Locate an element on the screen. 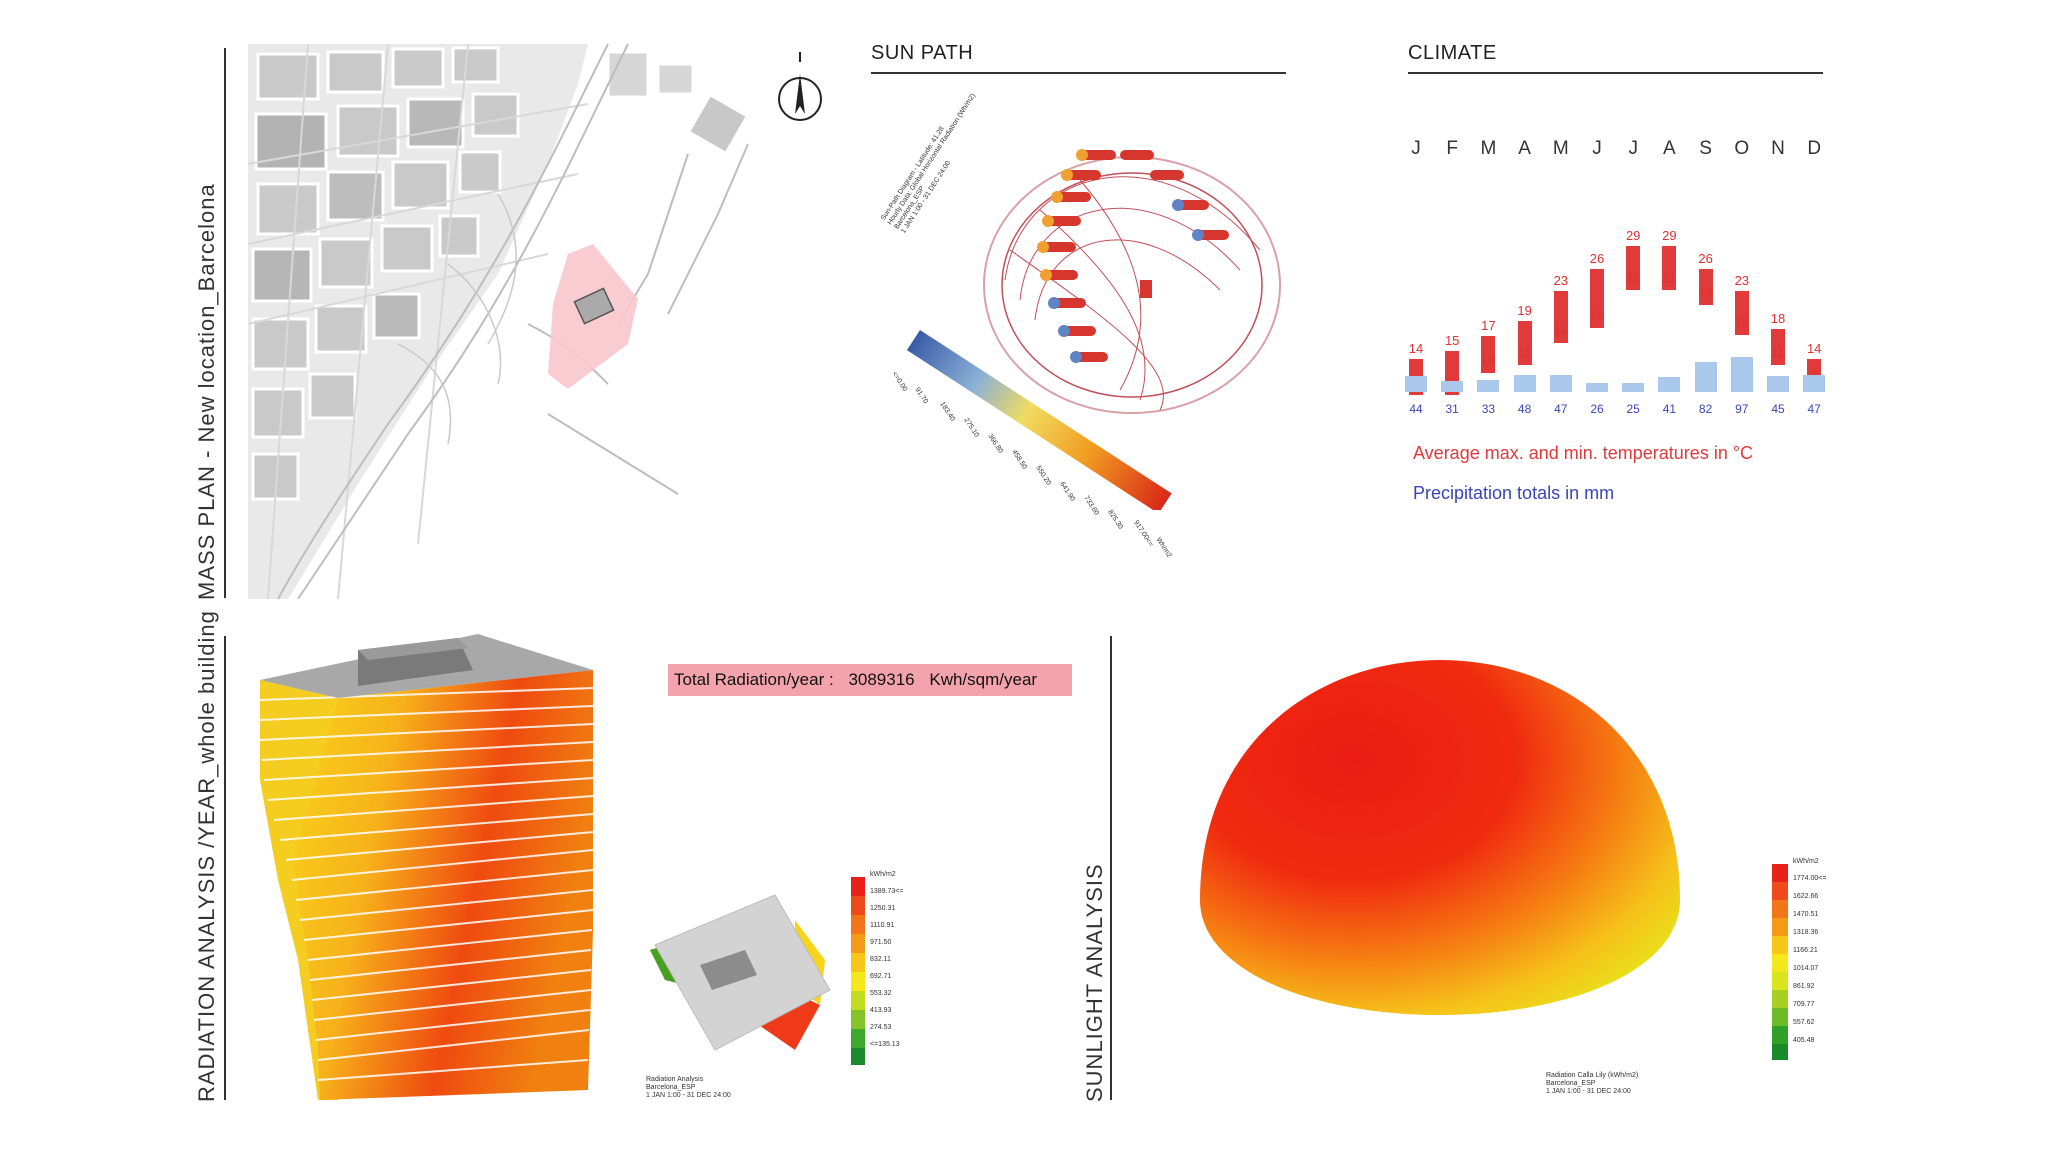 The image size is (2048, 1152). sun-path-diagram is located at coordinates (1093, 329).